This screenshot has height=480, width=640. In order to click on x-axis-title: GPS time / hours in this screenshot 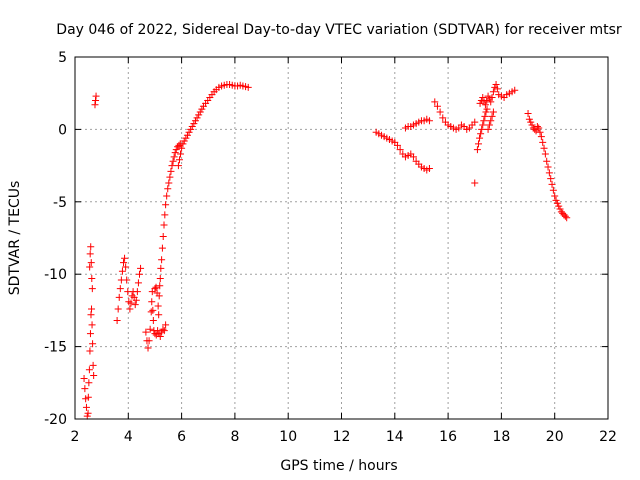, I will do `click(338, 466)`.